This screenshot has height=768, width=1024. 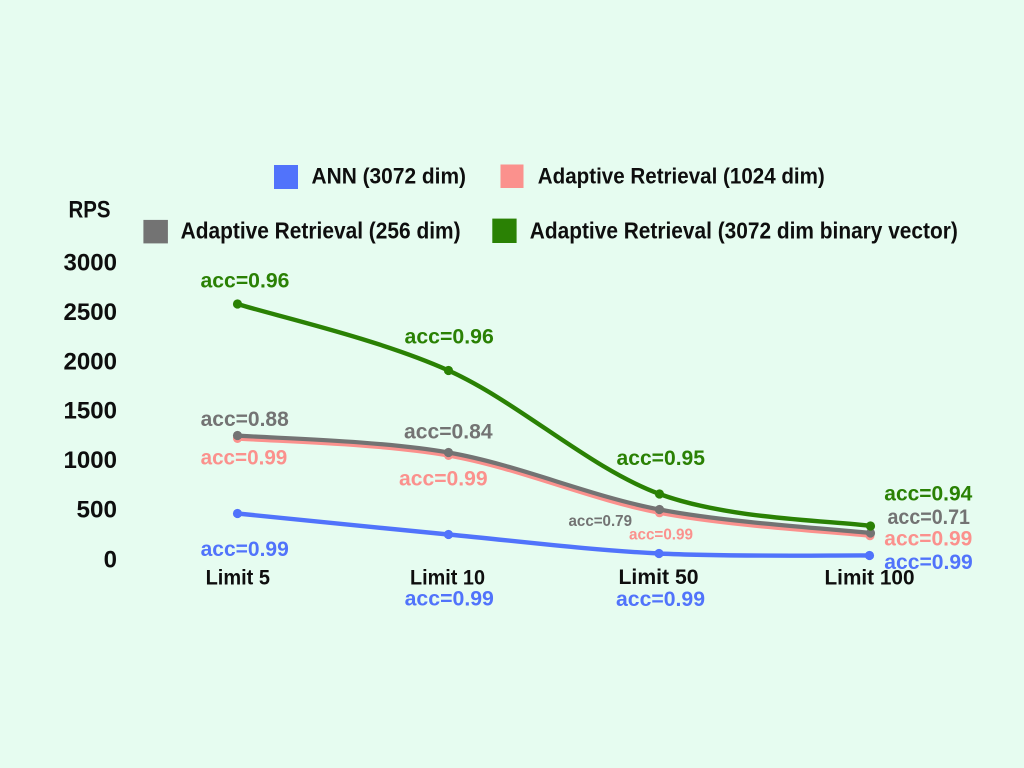 What do you see at coordinates (929, 517) in the screenshot?
I see `svg-text: acc=0.71` at bounding box center [929, 517].